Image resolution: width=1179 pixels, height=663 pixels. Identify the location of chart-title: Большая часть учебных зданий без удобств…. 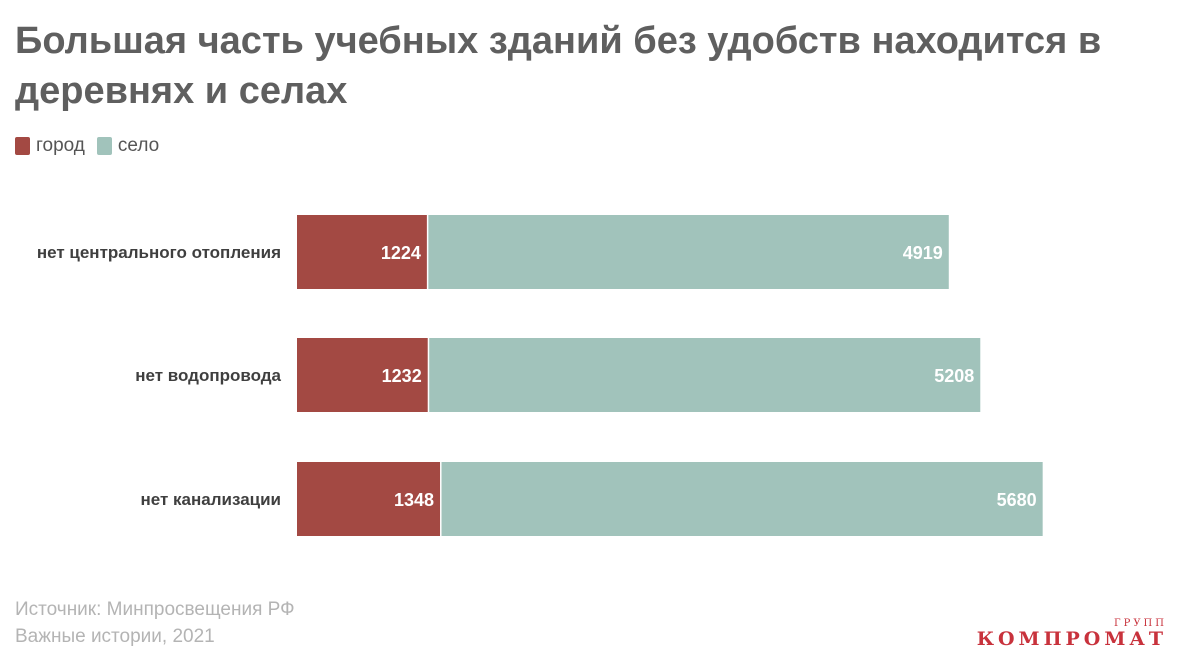
(558, 66).